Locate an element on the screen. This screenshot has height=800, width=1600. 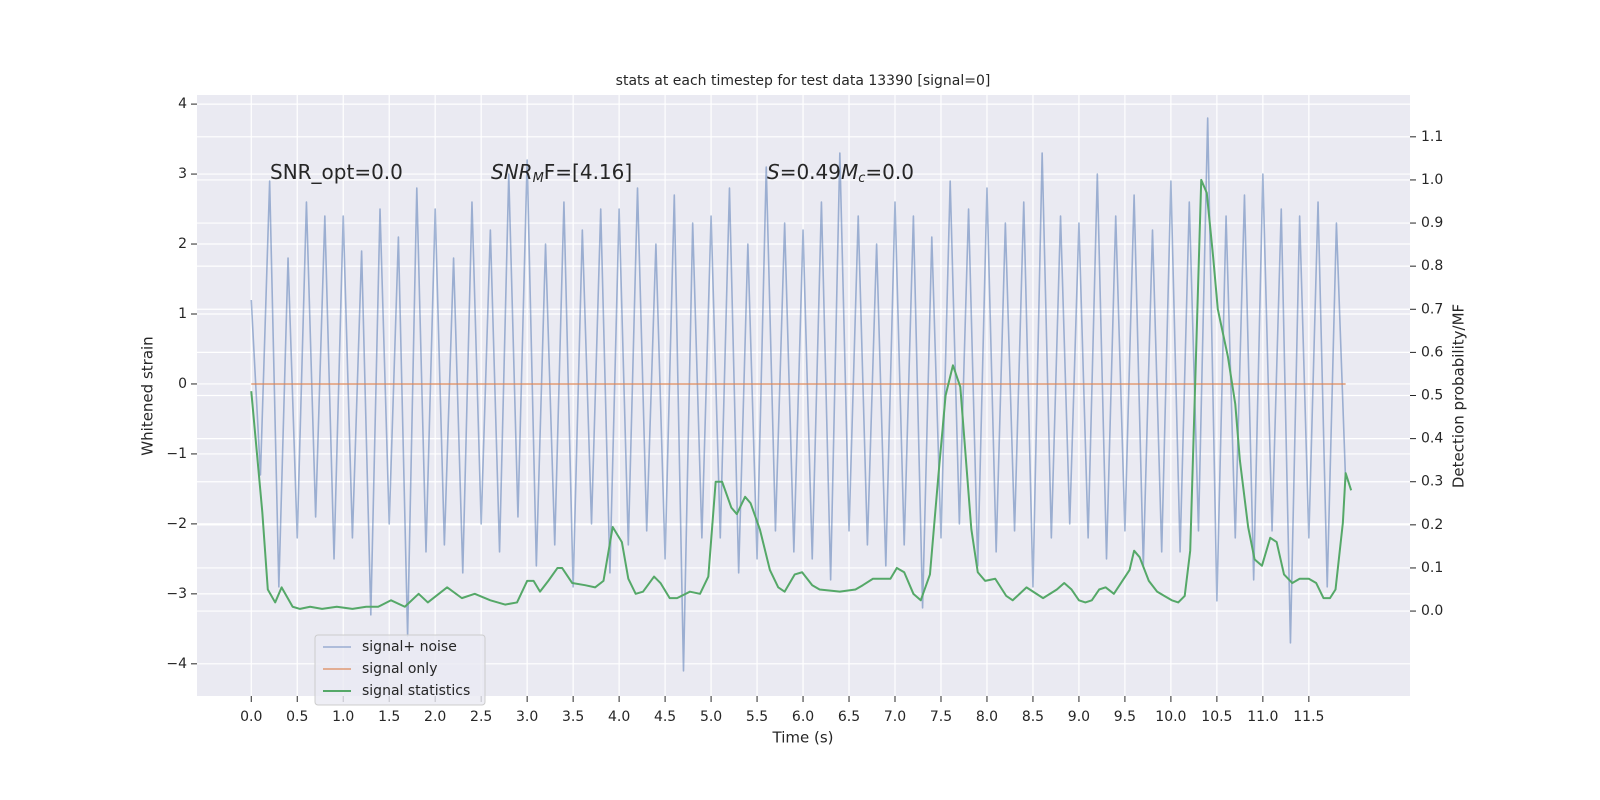
x-tick-label: 2.5 is located at coordinates (481, 717).